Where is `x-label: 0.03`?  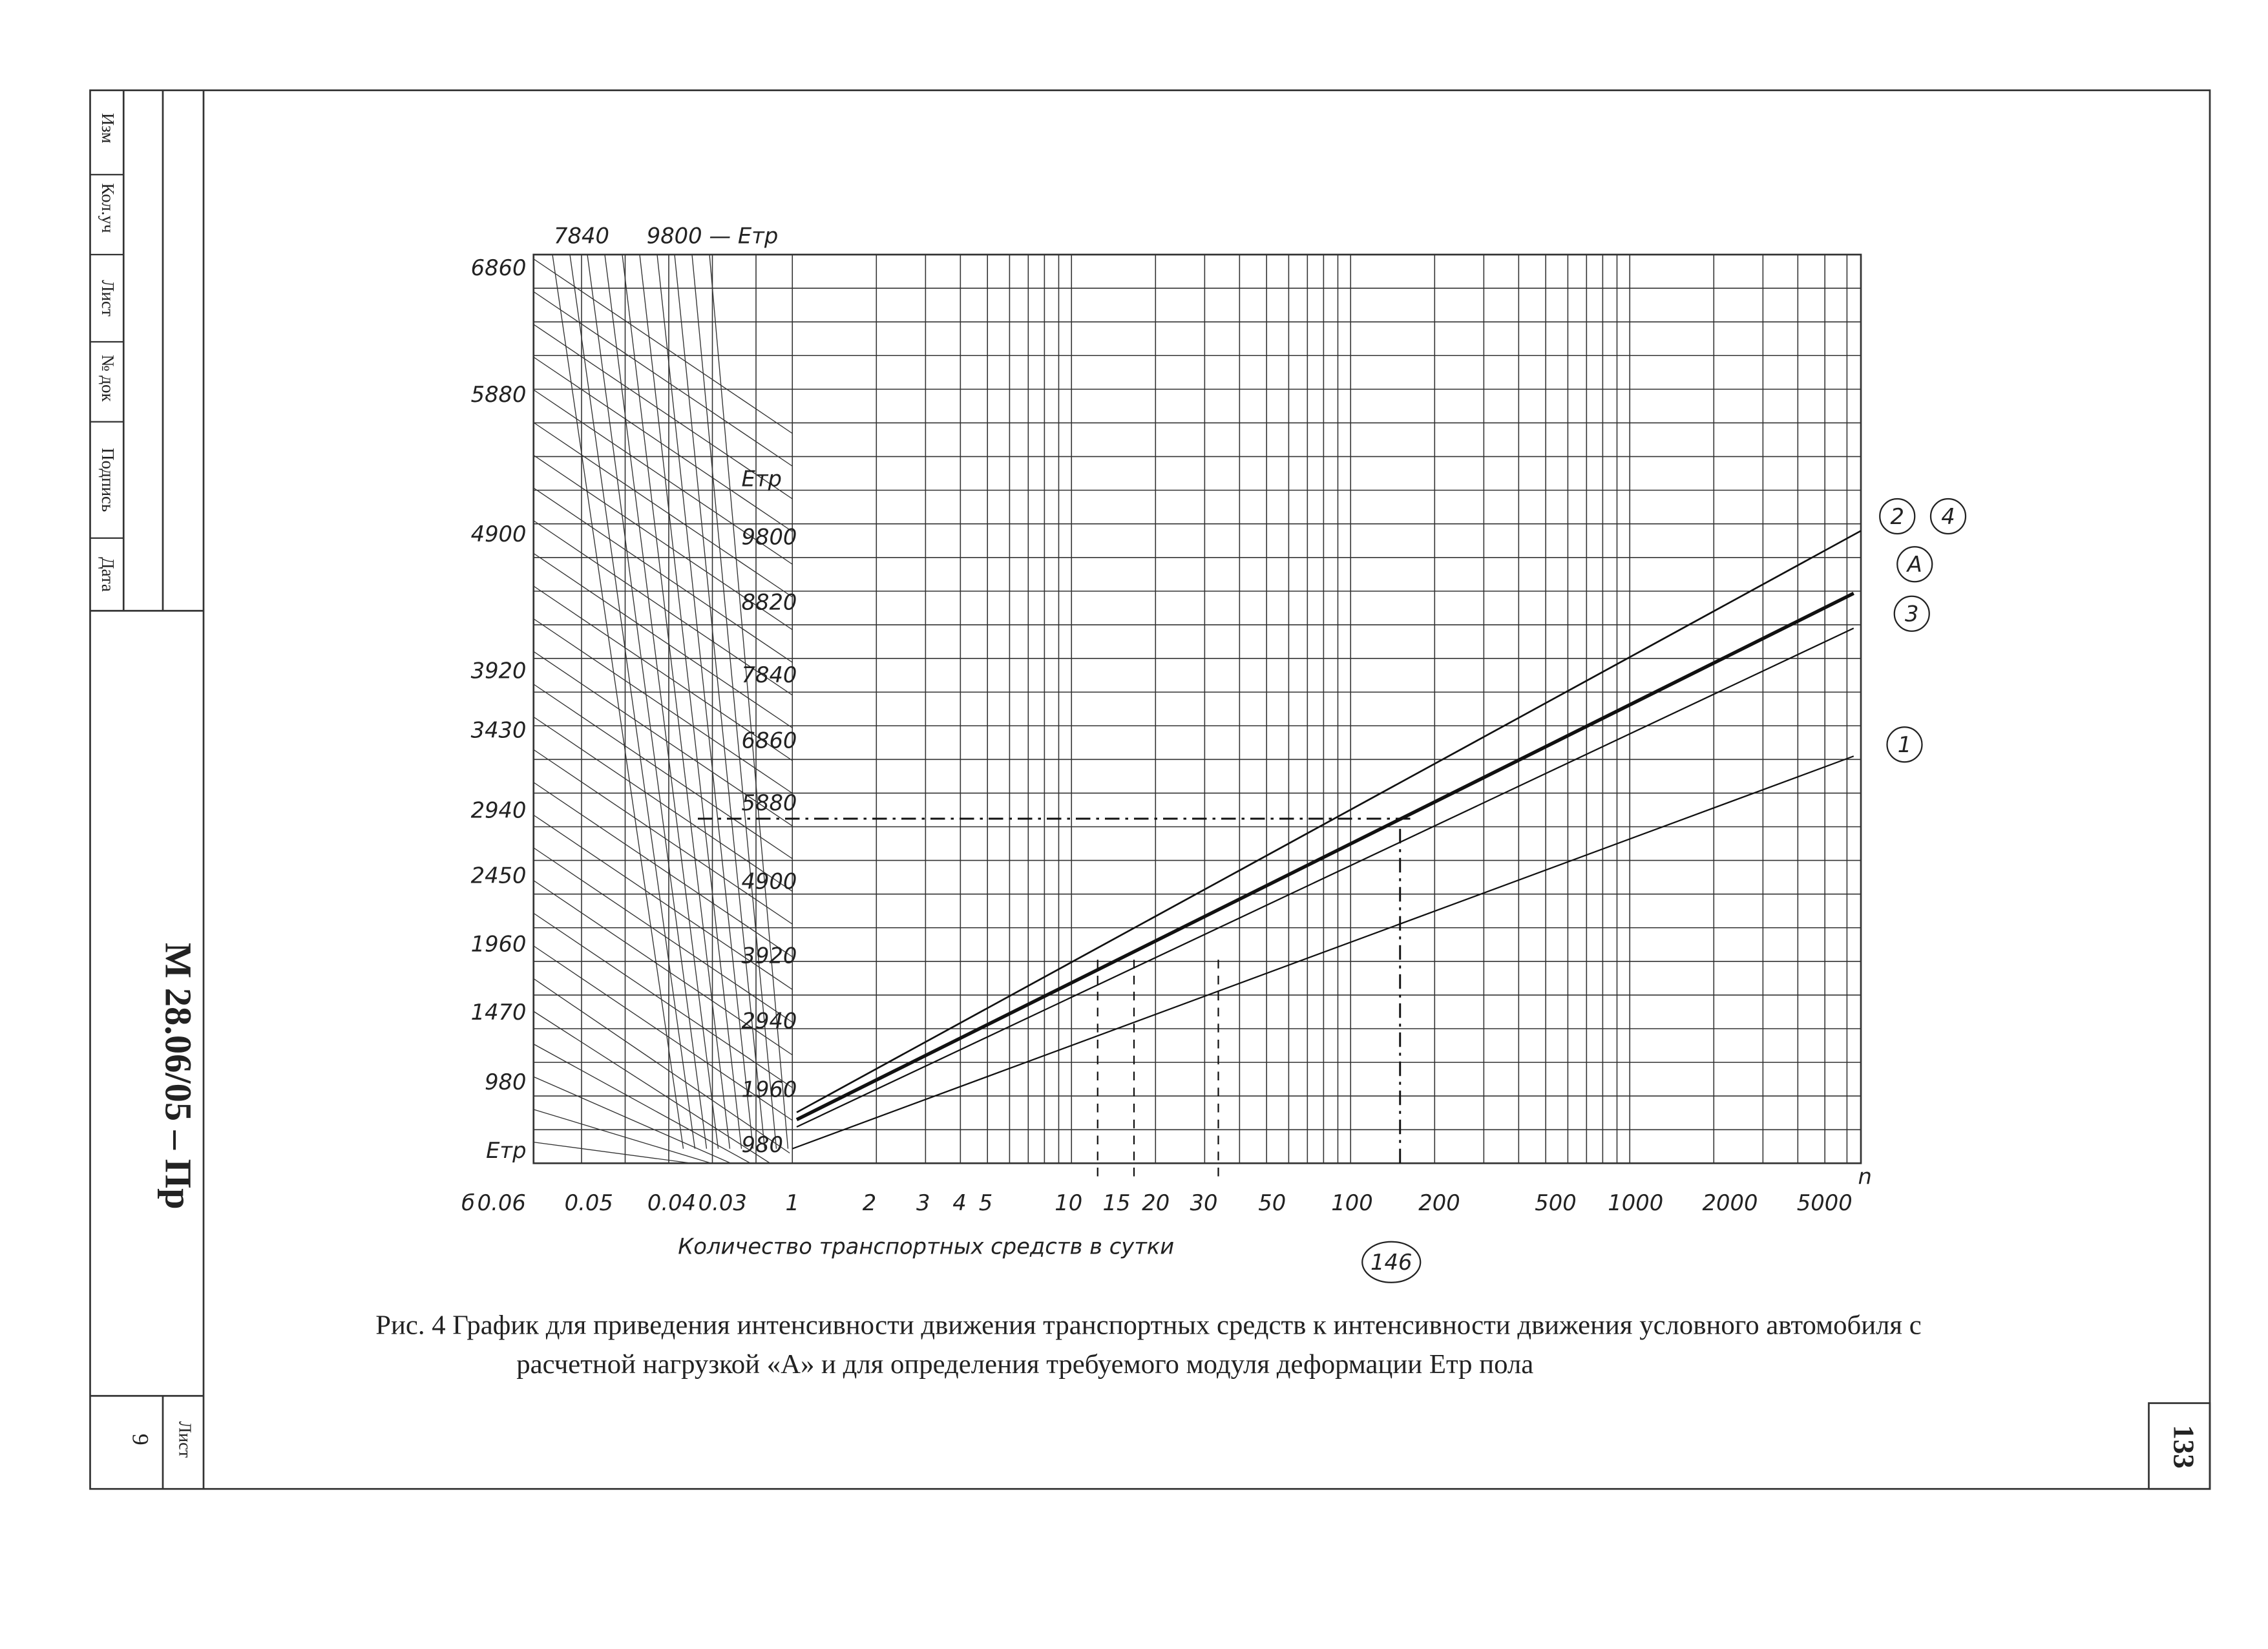
x-label: 0.03 is located at coordinates (722, 1203).